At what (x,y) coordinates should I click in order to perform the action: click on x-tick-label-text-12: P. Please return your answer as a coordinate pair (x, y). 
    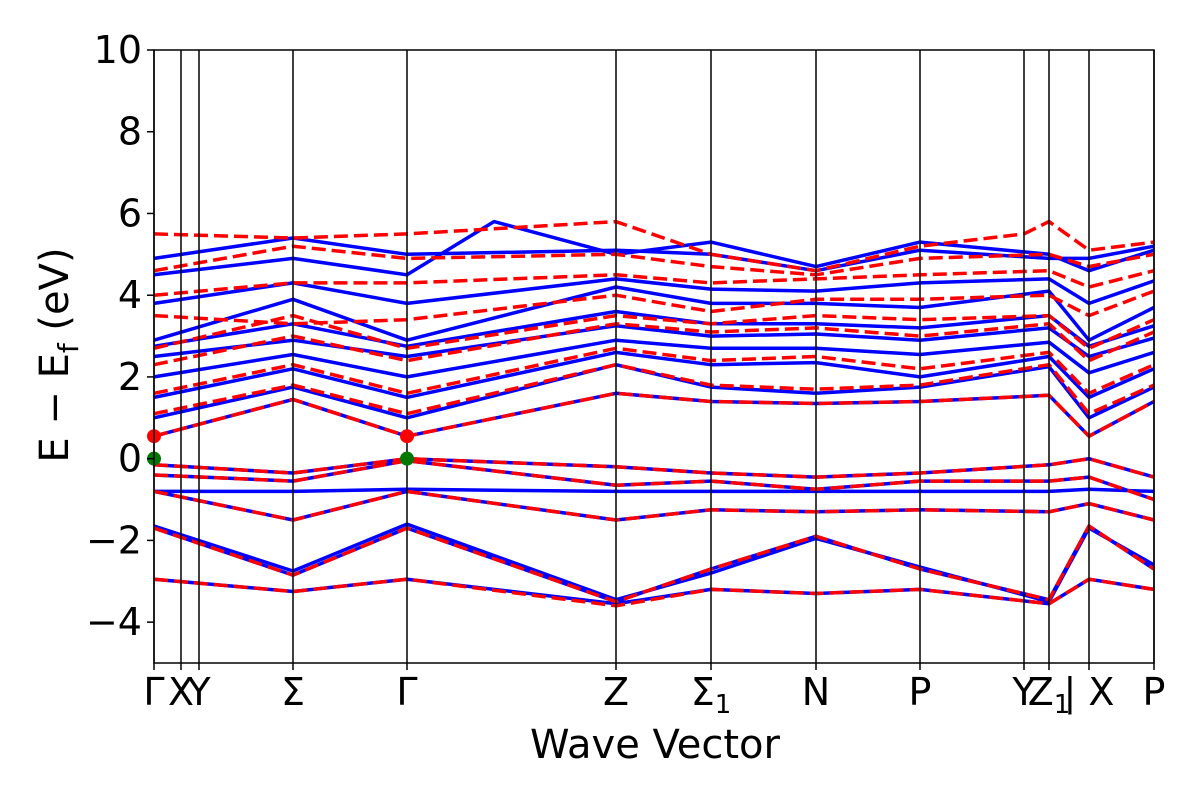
    Looking at the image, I should click on (1154, 692).